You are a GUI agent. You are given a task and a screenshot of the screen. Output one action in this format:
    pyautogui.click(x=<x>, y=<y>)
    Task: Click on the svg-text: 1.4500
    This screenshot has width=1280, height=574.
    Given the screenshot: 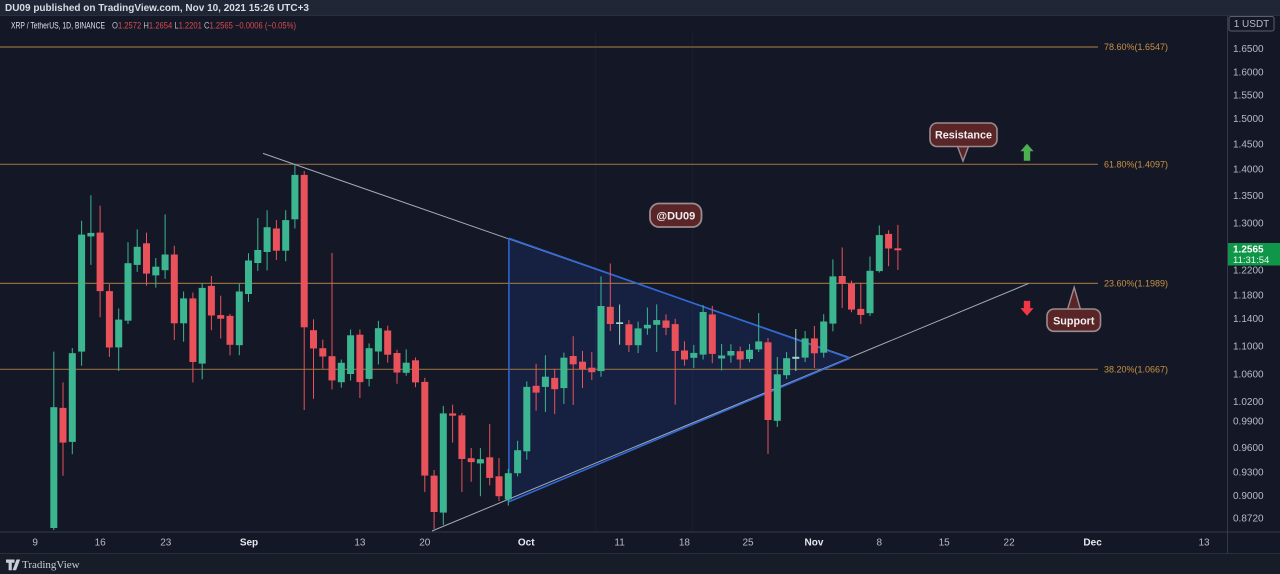 What is the action you would take?
    pyautogui.click(x=1248, y=144)
    